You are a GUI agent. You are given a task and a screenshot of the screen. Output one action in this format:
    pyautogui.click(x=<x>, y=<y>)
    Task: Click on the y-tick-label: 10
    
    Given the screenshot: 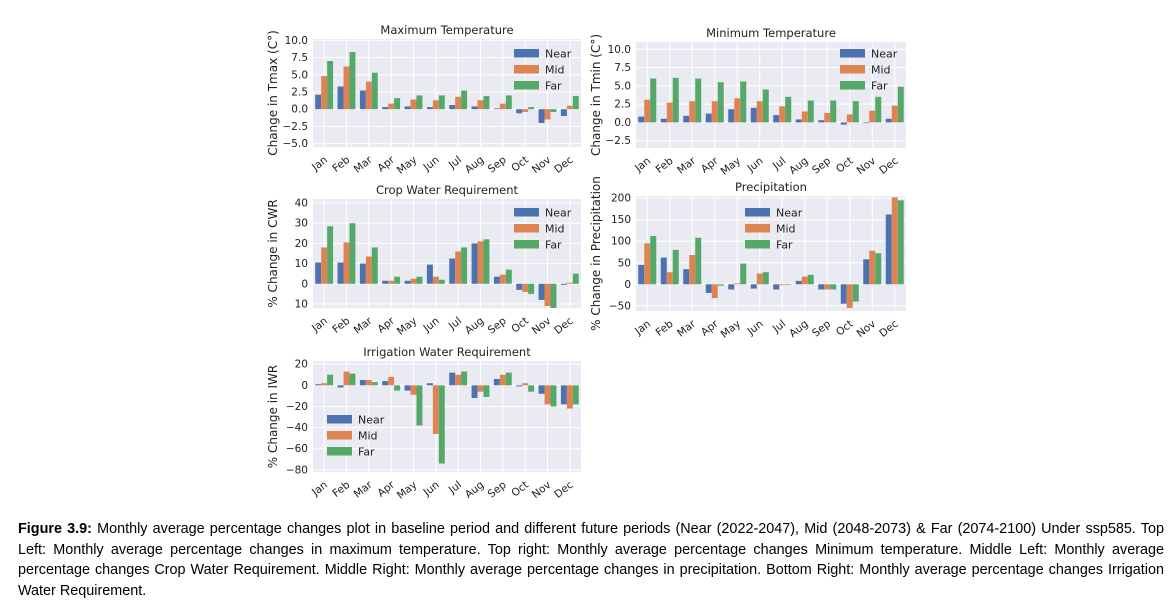 What is the action you would take?
    pyautogui.click(x=301, y=304)
    